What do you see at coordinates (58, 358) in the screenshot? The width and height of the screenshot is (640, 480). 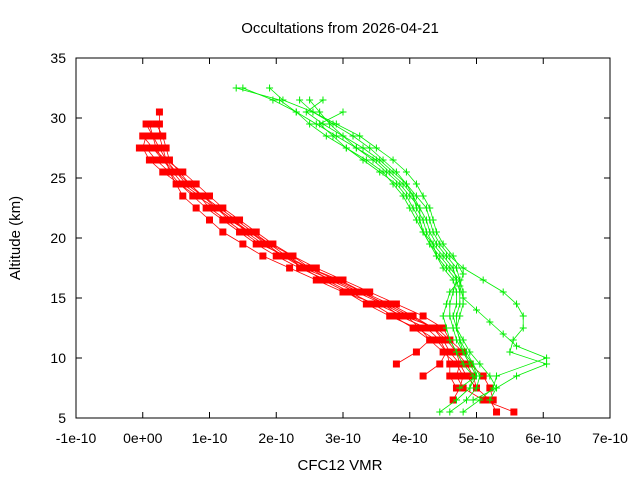 I see `y-tick-label: 10` at bounding box center [58, 358].